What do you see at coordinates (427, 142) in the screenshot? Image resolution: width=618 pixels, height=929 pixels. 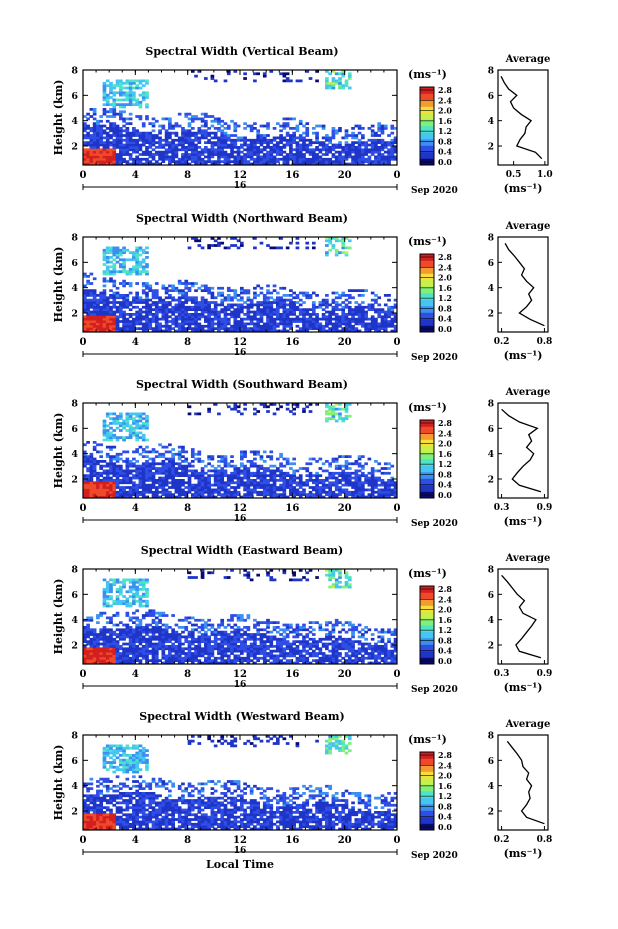 I see `colorbar-swatch` at bounding box center [427, 142].